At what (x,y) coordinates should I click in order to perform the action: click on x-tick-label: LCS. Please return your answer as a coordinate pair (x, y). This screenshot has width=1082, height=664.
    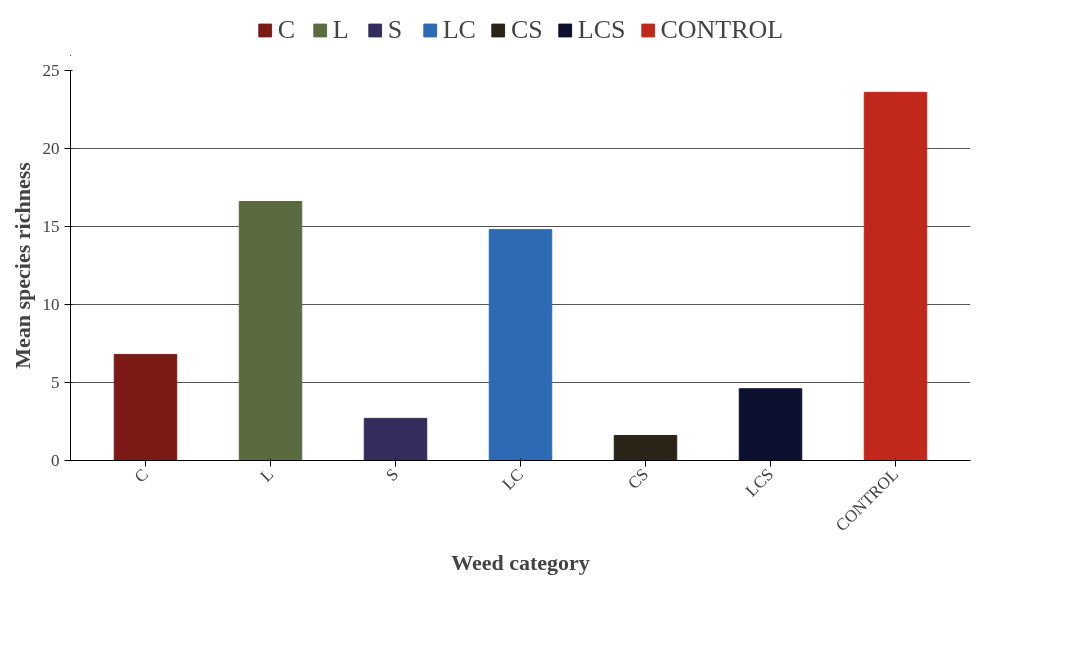
    Looking at the image, I should click on (759, 482).